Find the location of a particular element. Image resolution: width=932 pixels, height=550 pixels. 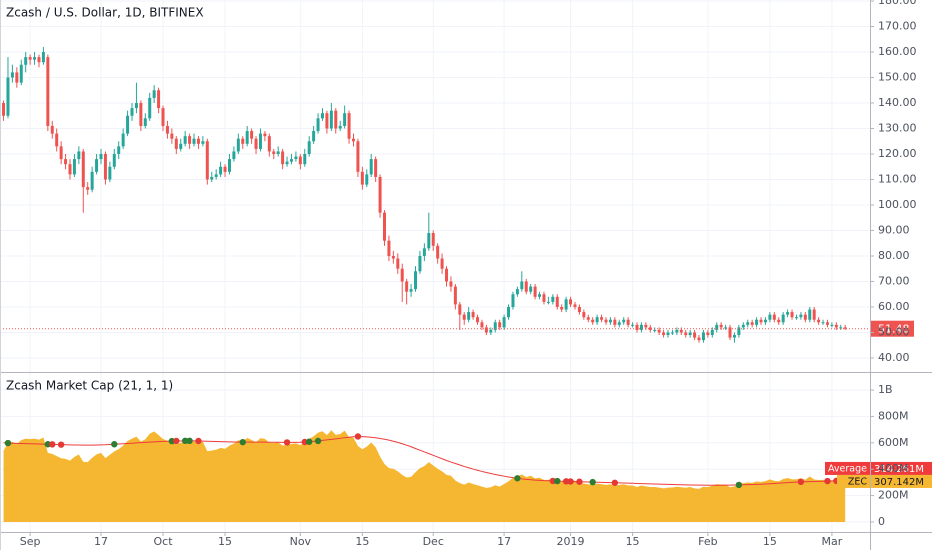

y-tick-label: 120.00 is located at coordinates (897, 153).